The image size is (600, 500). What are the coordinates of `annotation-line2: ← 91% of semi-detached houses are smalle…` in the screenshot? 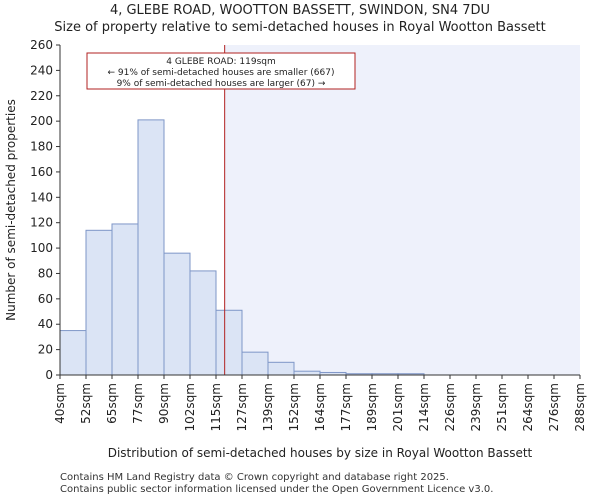 It's located at (221, 73).